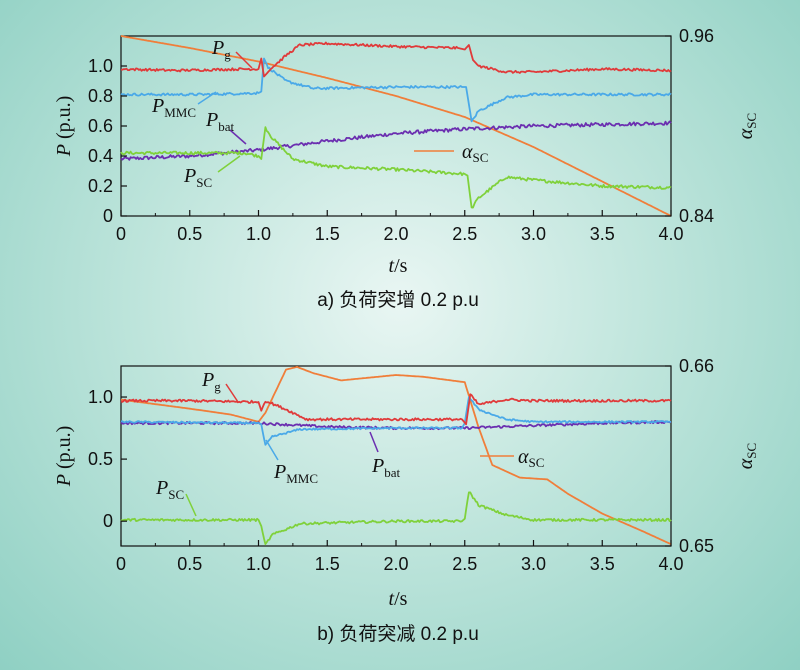 This screenshot has height=670, width=800. Describe the element at coordinates (327, 234) in the screenshot. I see `chart-a-x-tick-label: 1.5` at that location.